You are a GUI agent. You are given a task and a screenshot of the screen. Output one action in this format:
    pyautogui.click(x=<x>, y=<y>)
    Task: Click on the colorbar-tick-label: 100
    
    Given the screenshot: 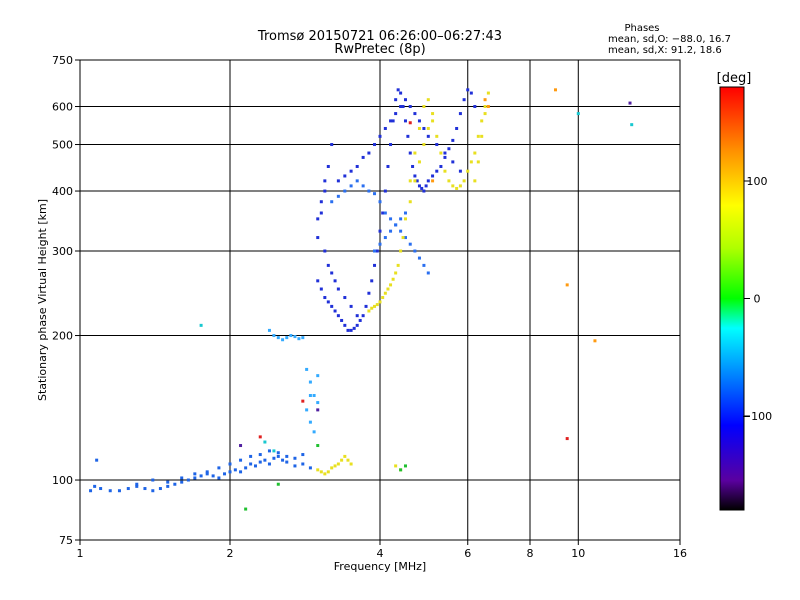 What is the action you would take?
    pyautogui.click(x=757, y=181)
    